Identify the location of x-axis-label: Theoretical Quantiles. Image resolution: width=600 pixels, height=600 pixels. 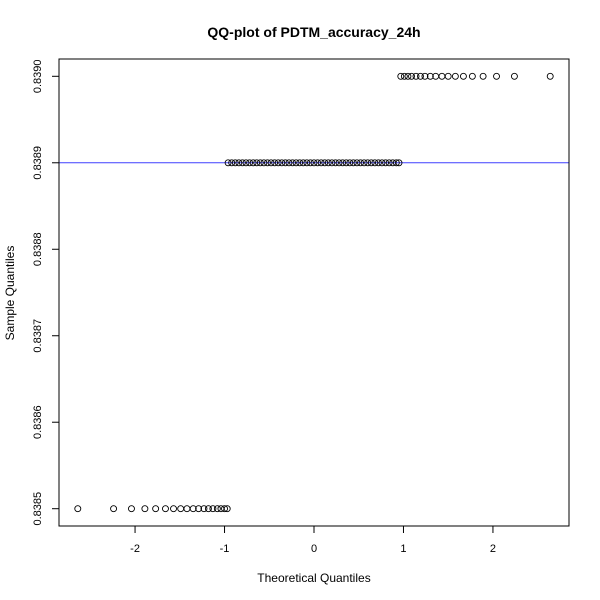
(313, 578).